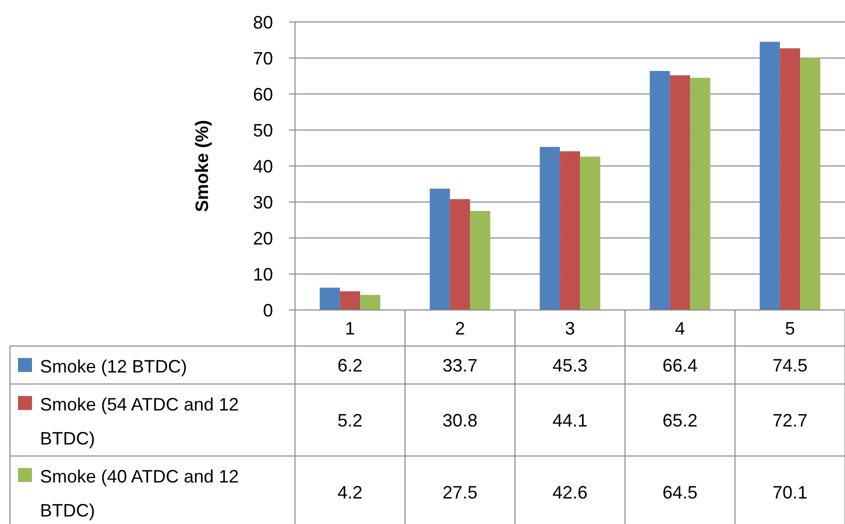 Image resolution: width=845 pixels, height=524 pixels. Describe the element at coordinates (114, 366) in the screenshot. I see `legend-label: Smoke (12 BTDC)` at that location.